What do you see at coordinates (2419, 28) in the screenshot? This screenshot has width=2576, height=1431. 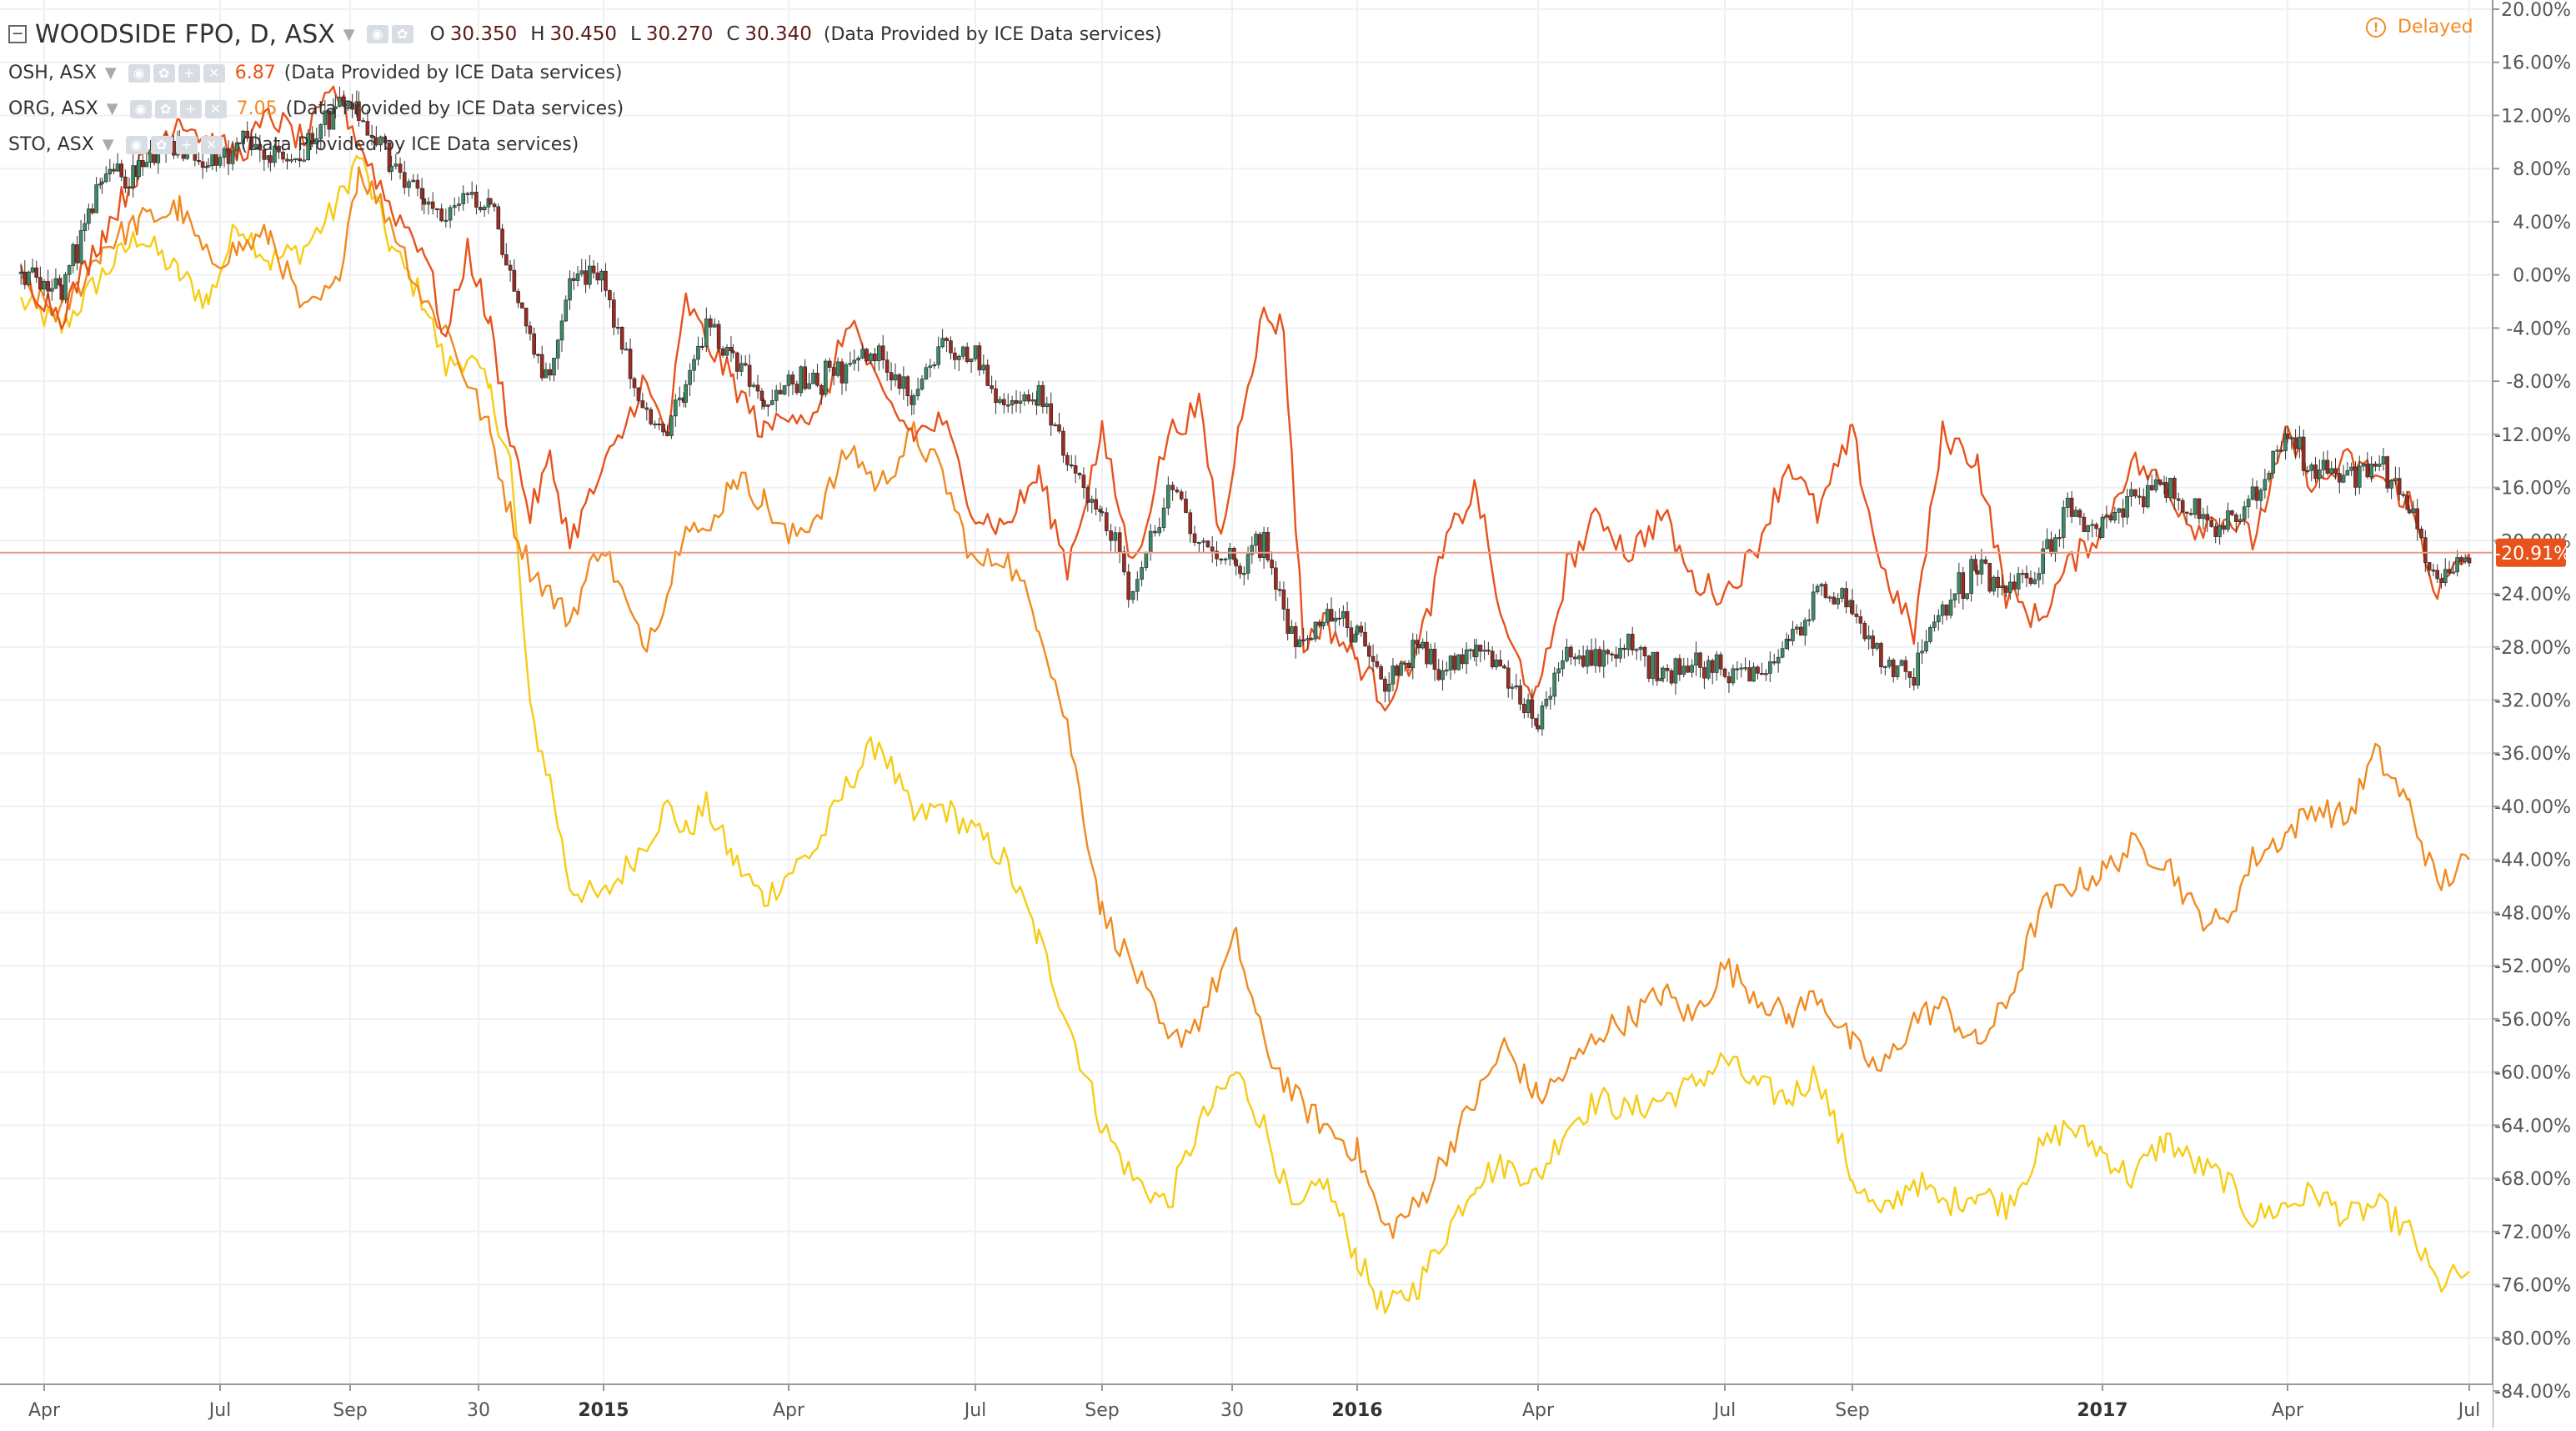 I see `delayed-status: ! Delayed` at bounding box center [2419, 28].